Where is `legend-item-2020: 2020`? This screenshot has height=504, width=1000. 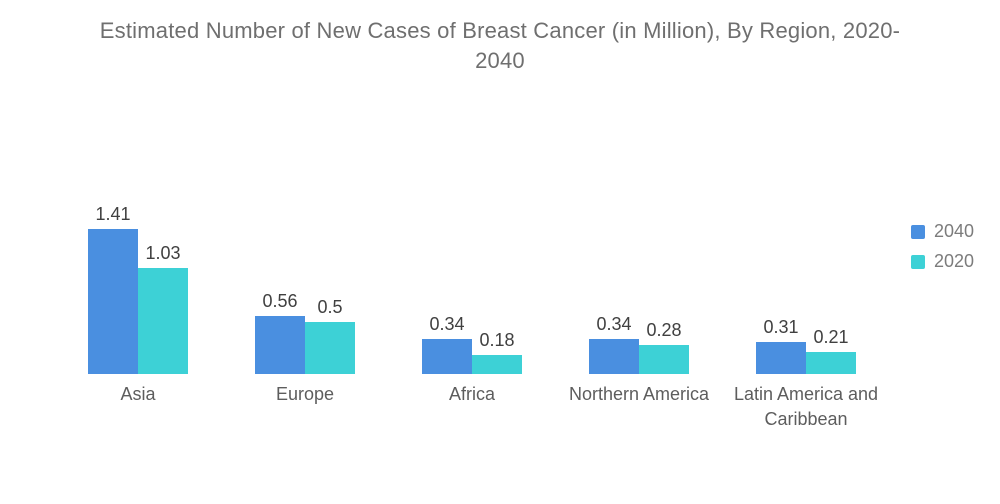
legend-item-2020: 2020 is located at coordinates (942, 261).